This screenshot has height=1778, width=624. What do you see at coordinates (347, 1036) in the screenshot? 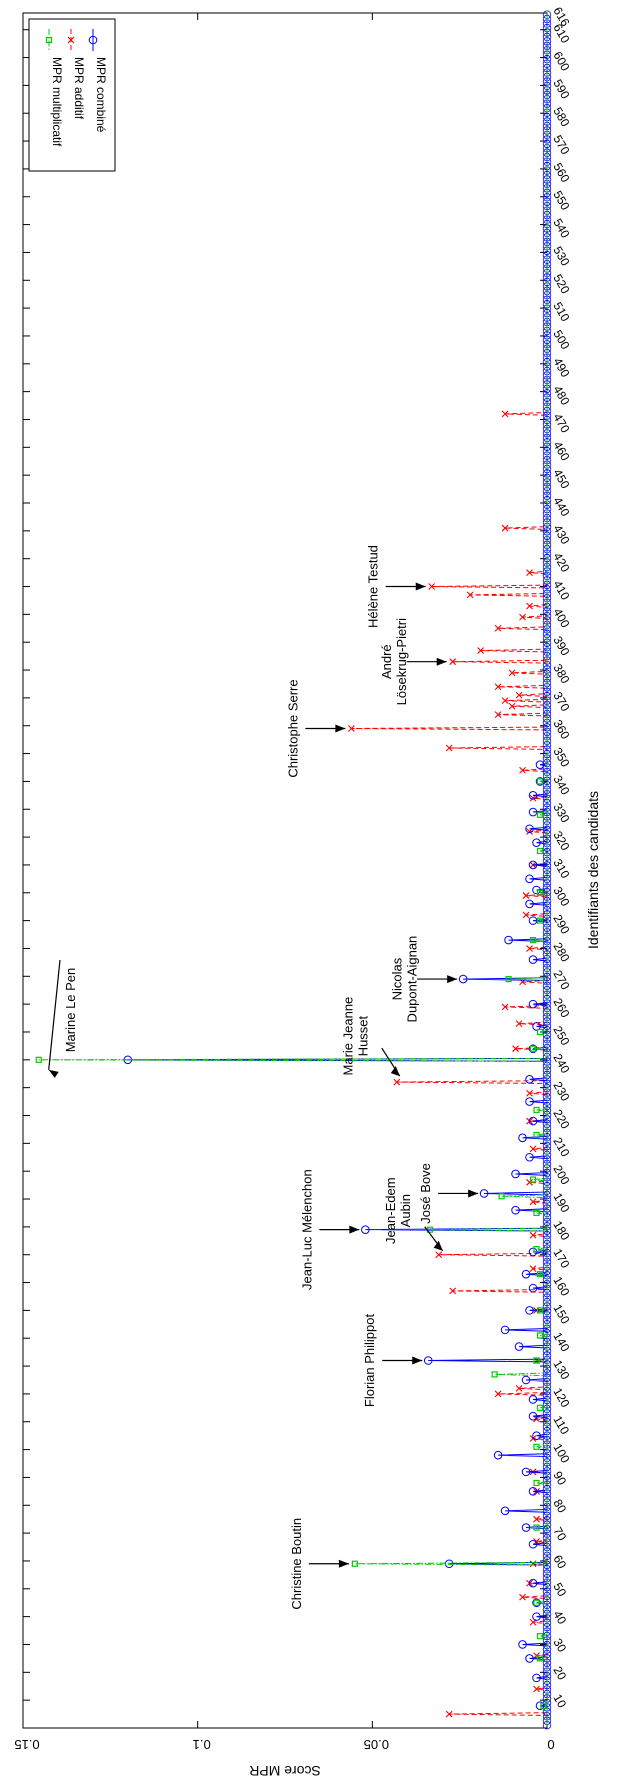
I see `annotation-line: Marie Jeanne` at bounding box center [347, 1036].